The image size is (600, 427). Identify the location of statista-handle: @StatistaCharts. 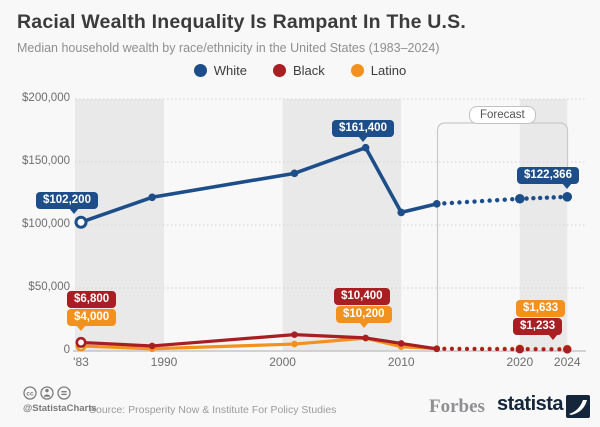
(60, 408).